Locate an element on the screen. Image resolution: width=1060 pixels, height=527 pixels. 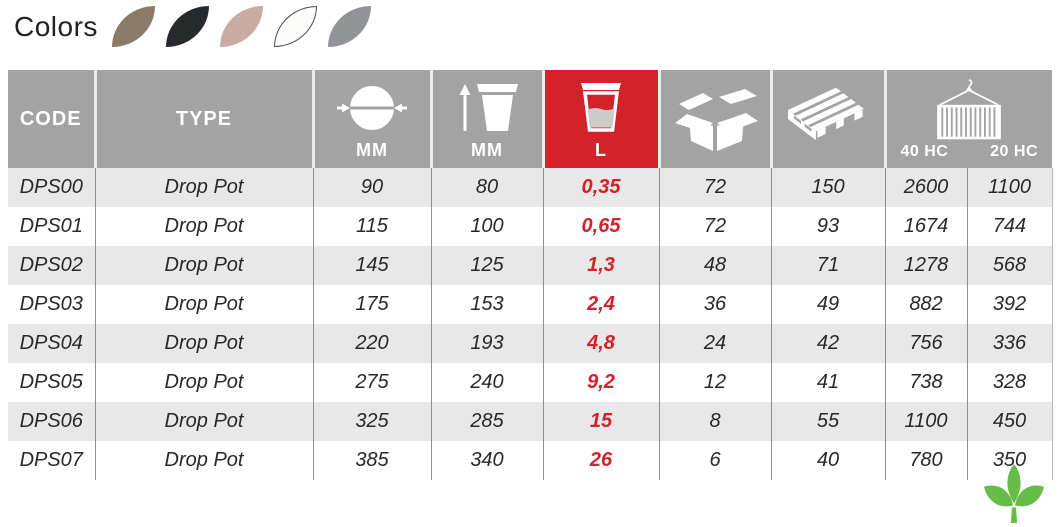
header-height: MM is located at coordinates (486, 119).